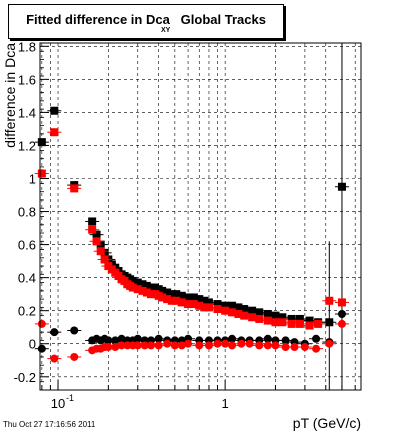 This screenshot has width=400, height=433. What do you see at coordinates (10, 95) in the screenshot?
I see `y-axis-label: difference in Dca` at bounding box center [10, 95].